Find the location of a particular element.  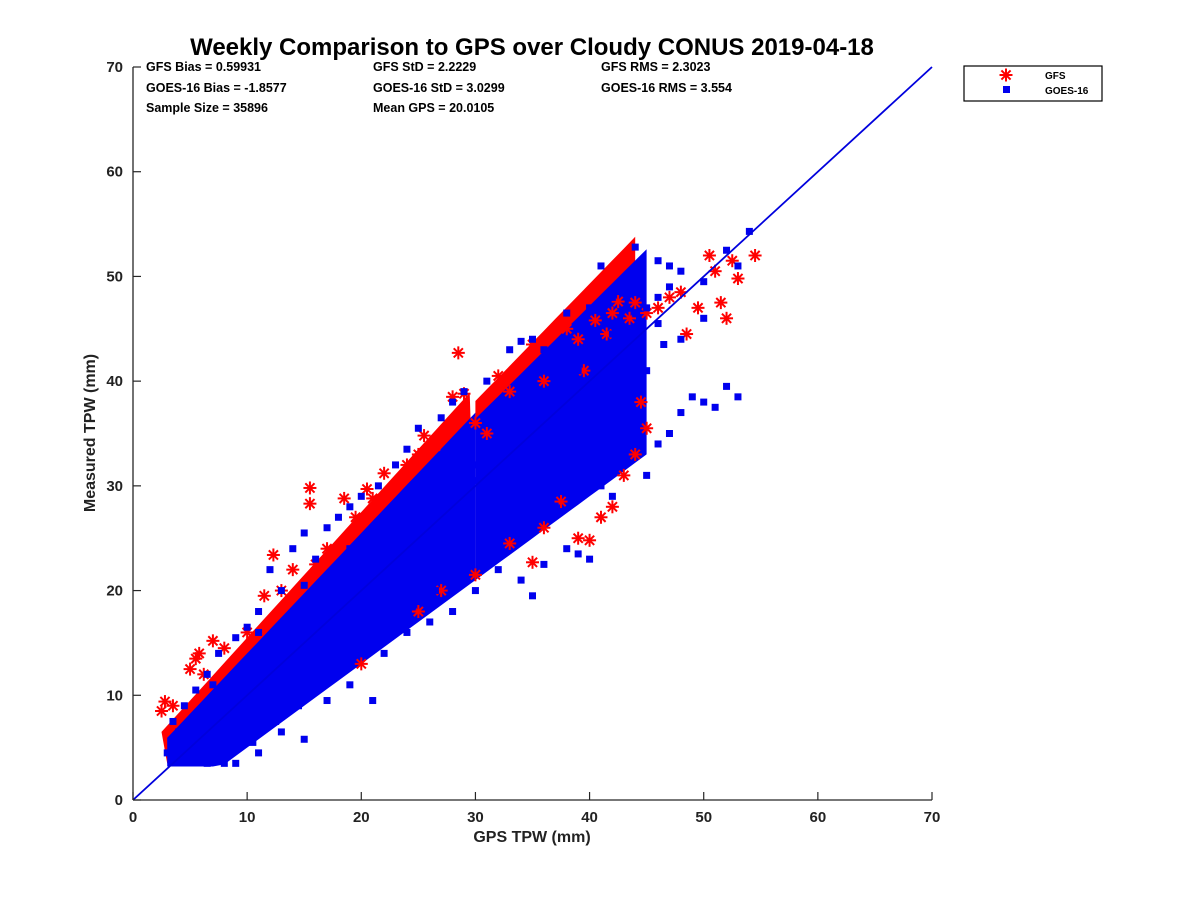

stat-sample-size: Sample Size = 35896 is located at coordinates (207, 108).